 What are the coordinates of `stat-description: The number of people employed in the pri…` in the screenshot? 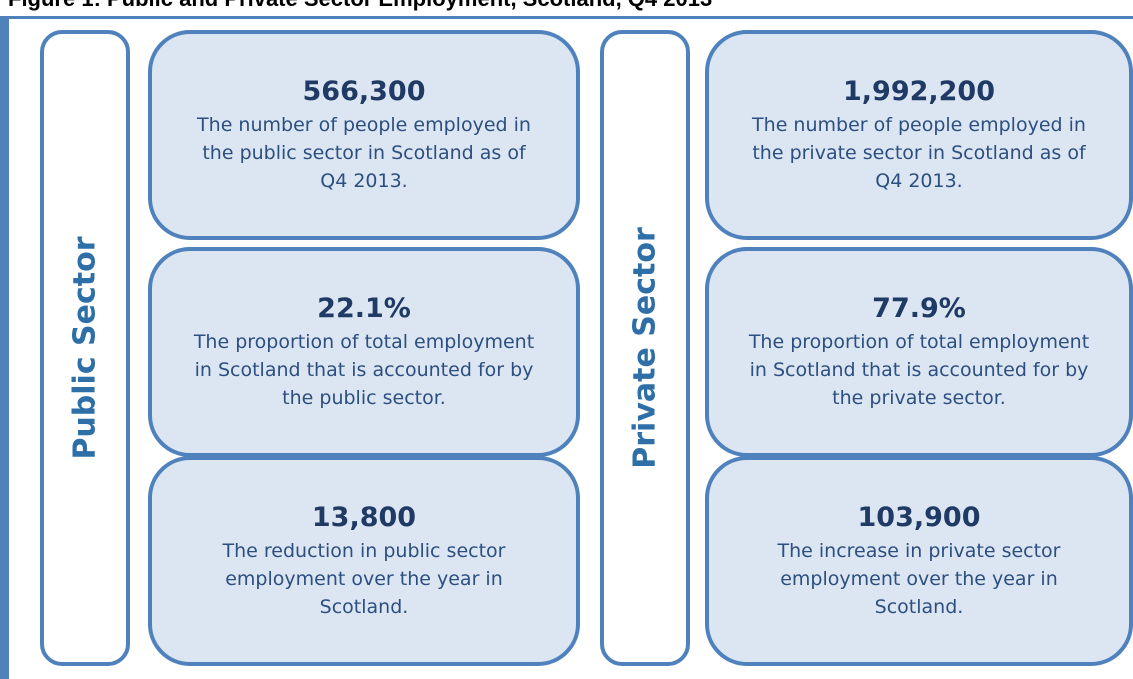 It's located at (919, 152).